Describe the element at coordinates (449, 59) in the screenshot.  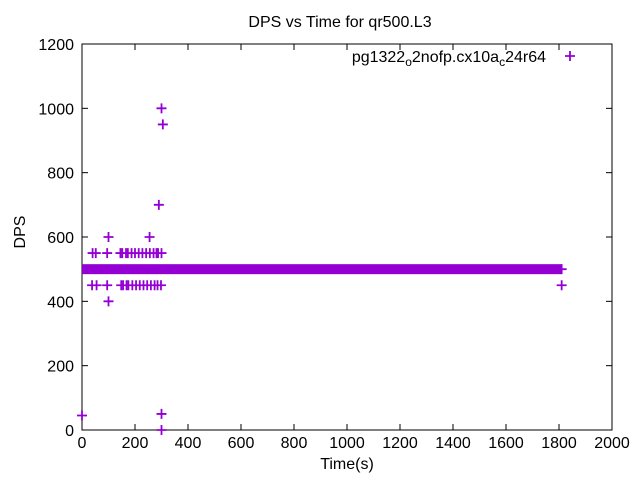
I see `legend-label: pg1322o2nofp.cx10ac24r64` at that location.